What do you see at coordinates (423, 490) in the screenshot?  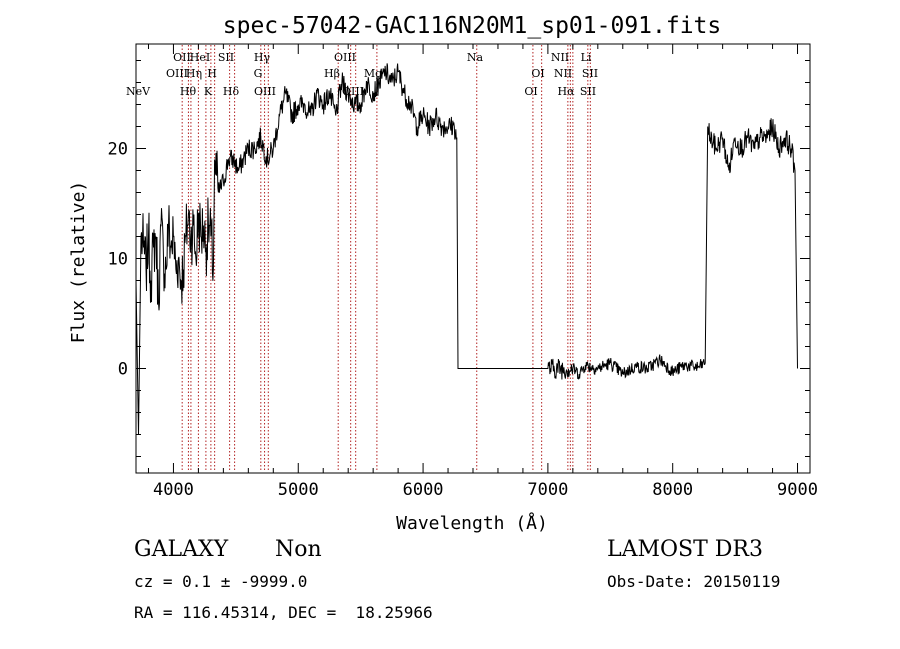 I see `x-tick-label: 6000` at bounding box center [423, 490].